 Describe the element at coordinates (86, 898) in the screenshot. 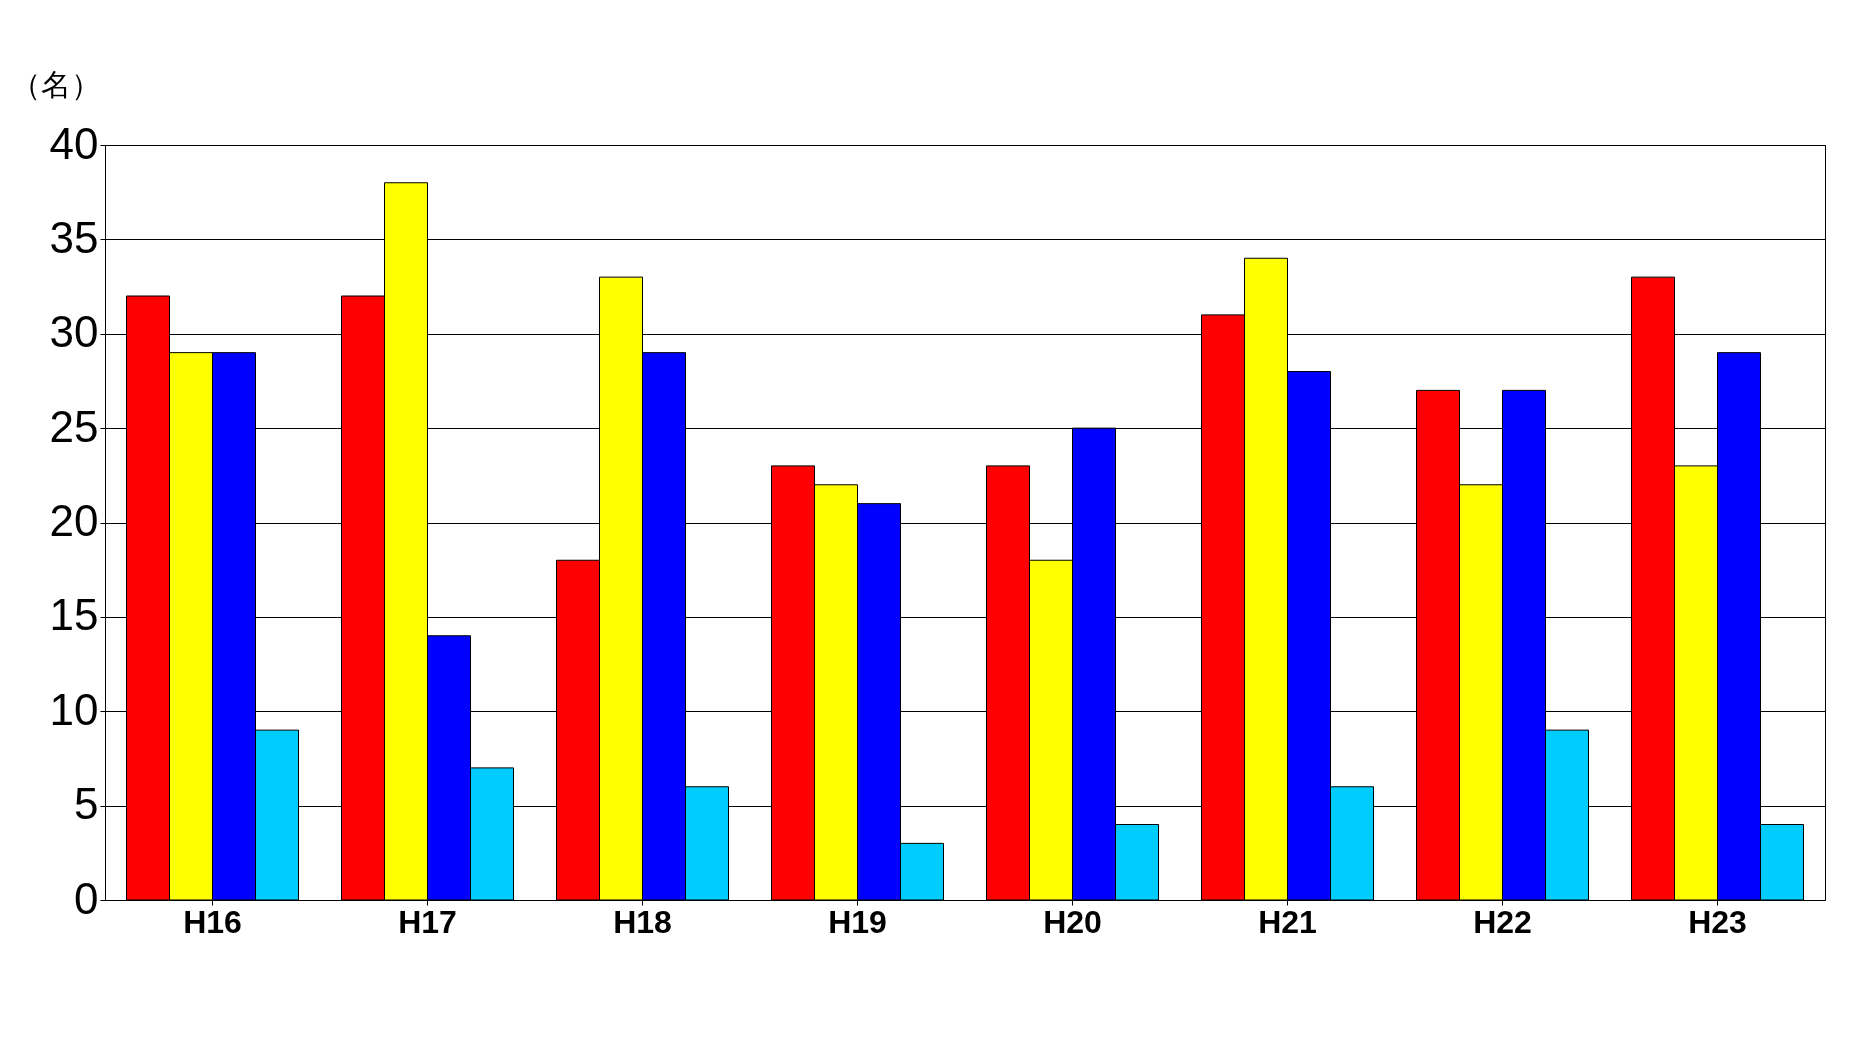

I see `y-tick-label: 0` at that location.